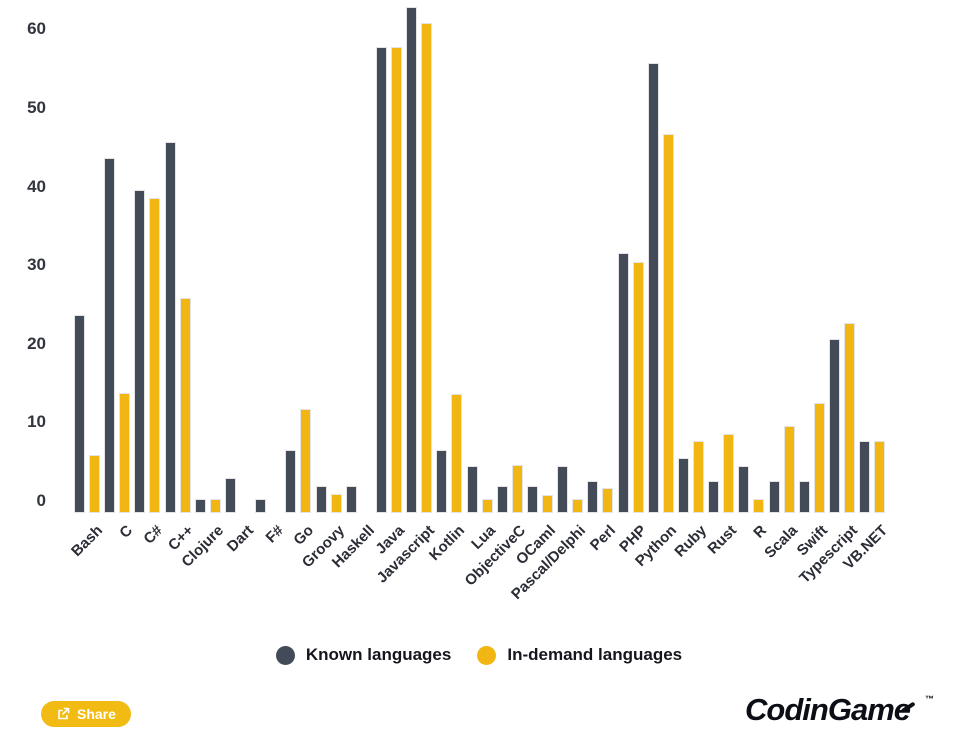  What do you see at coordinates (260, 506) in the screenshot?
I see `bar-known-f` at bounding box center [260, 506].